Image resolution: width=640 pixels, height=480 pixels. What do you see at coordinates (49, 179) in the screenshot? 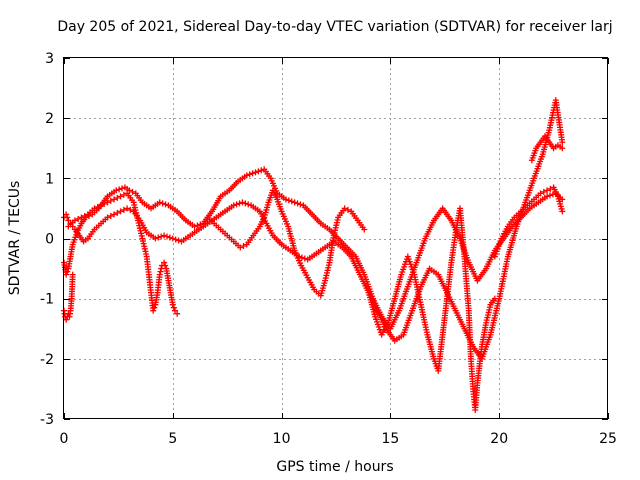
I see `y-tick-label: 1` at bounding box center [49, 179].